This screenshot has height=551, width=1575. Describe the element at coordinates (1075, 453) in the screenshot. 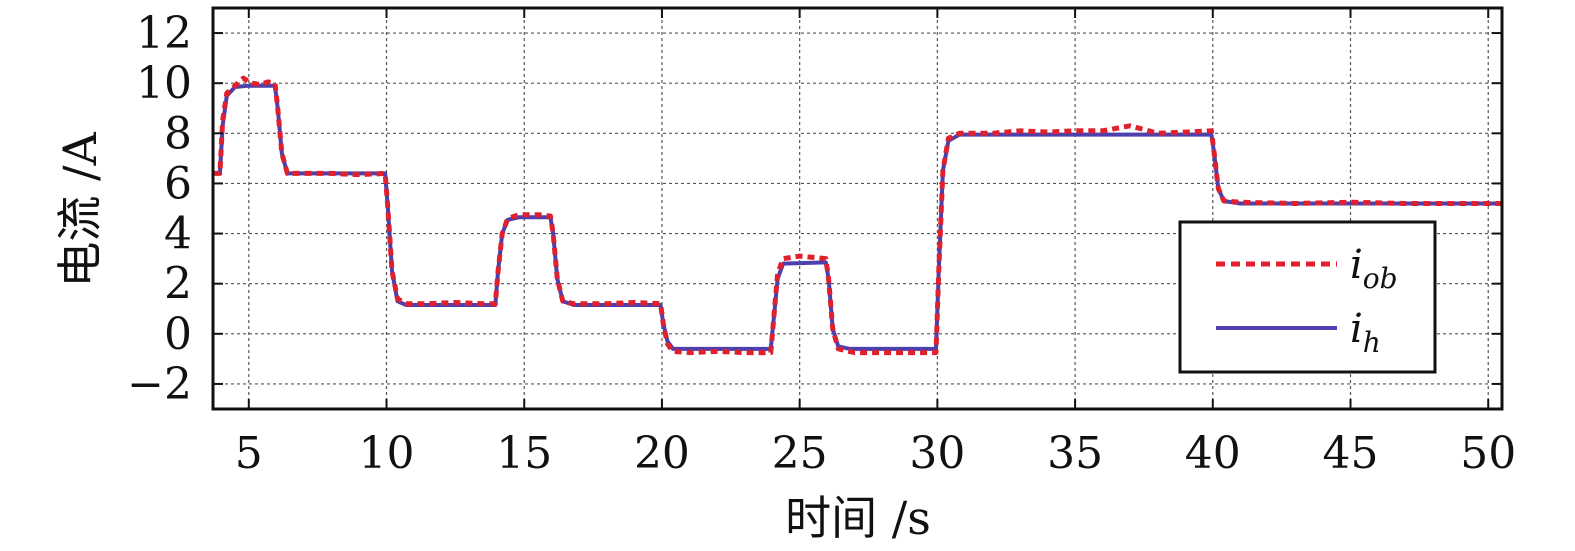

I see `x-tick-label: 35` at that location.